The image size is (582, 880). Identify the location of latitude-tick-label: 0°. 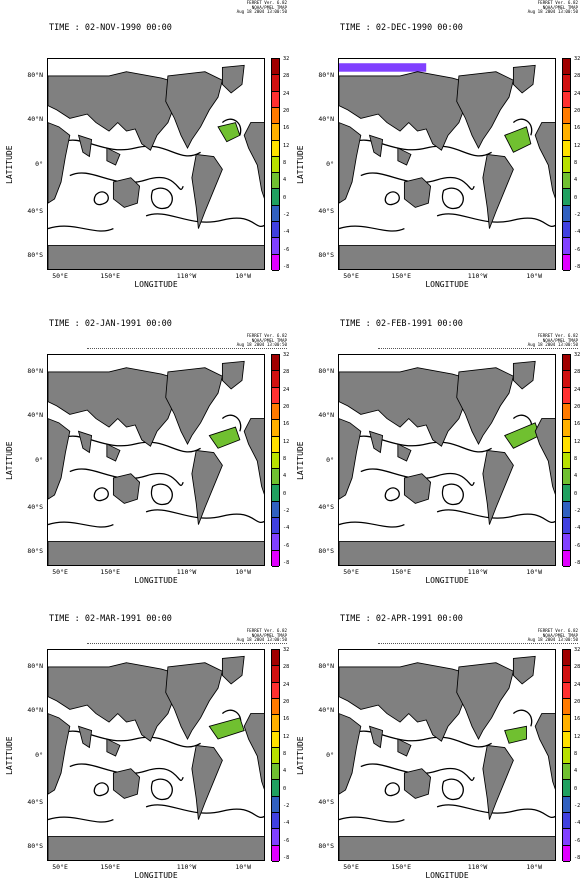
(330, 460).